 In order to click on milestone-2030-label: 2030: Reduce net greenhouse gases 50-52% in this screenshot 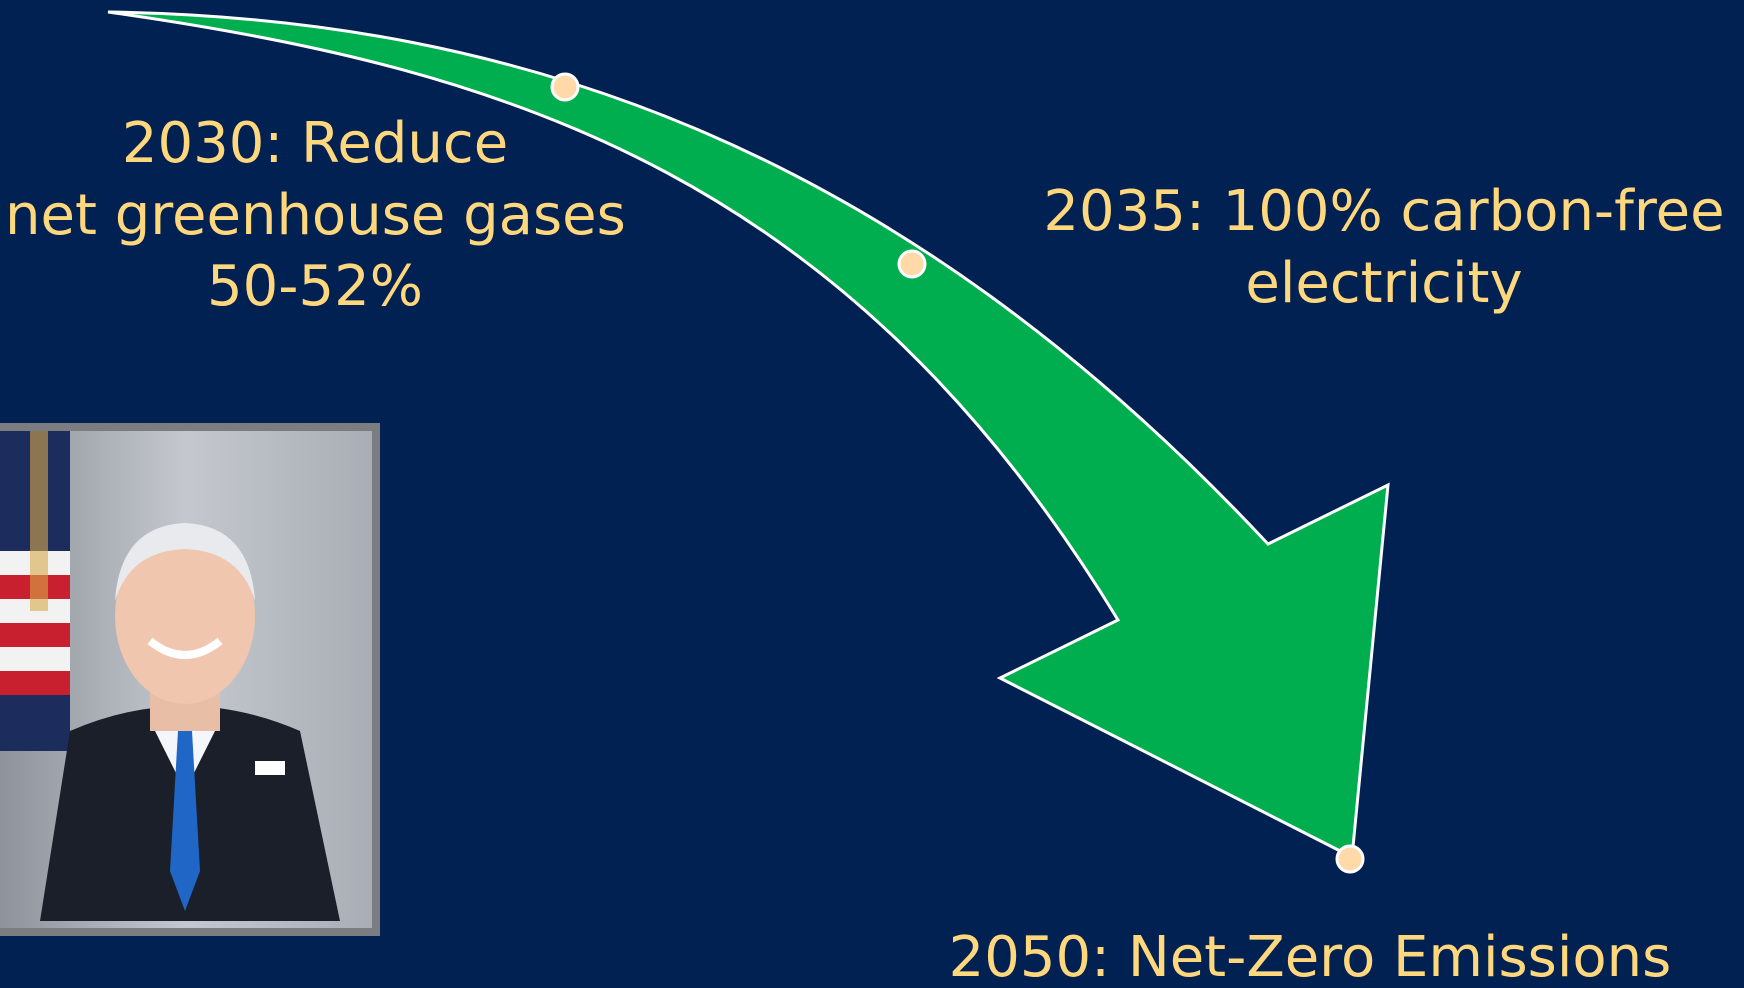, I will do `click(315, 215)`.